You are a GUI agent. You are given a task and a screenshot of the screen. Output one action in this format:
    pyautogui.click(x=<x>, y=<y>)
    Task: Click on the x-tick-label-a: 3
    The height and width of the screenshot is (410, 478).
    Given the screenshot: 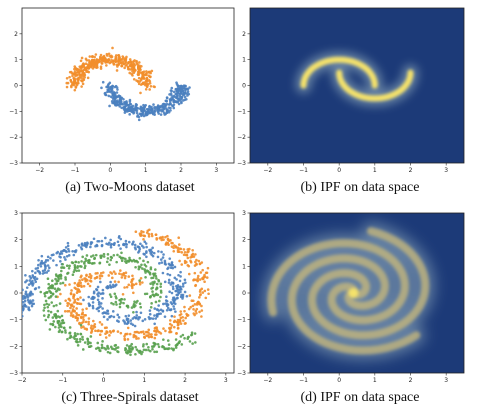 What is the action you would take?
    pyautogui.click(x=216, y=170)
    